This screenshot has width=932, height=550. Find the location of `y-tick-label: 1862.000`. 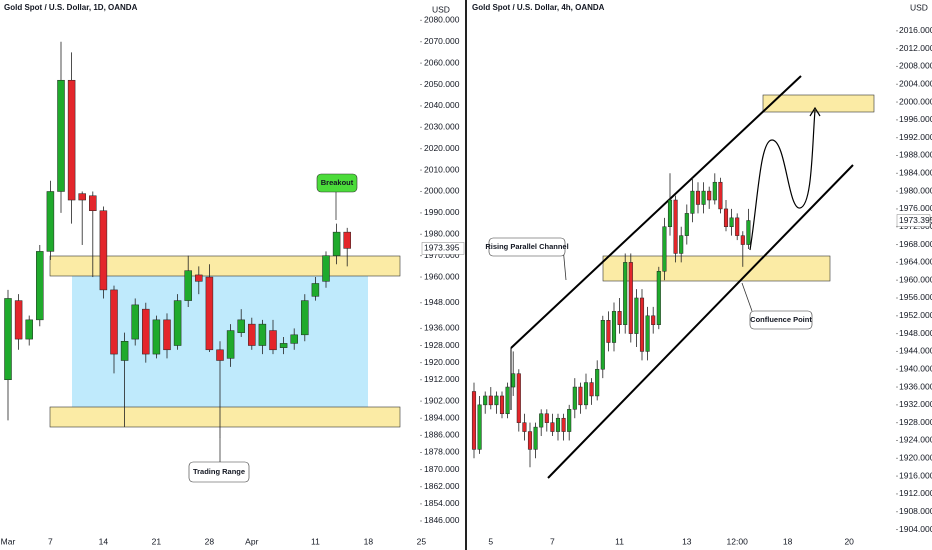

y-tick-label: 1862.000 is located at coordinates (442, 486).